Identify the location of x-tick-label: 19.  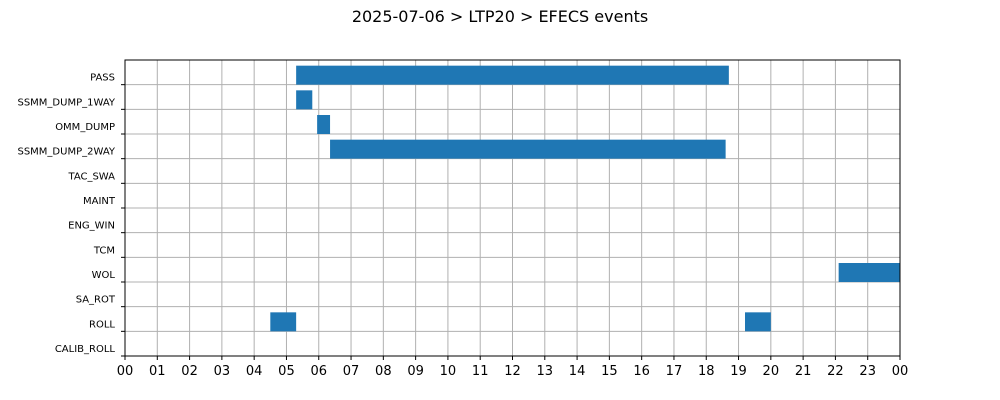
(738, 371).